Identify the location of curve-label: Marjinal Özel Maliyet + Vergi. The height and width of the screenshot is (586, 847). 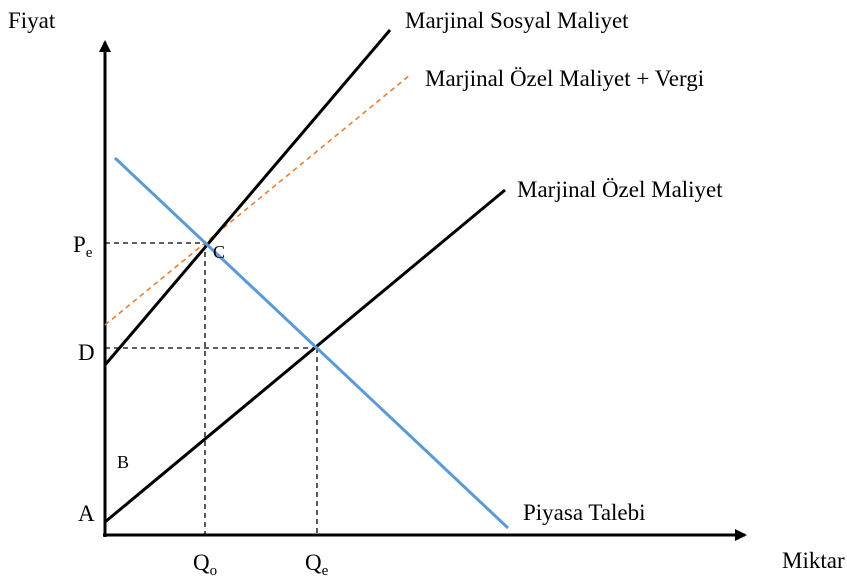
(564, 78).